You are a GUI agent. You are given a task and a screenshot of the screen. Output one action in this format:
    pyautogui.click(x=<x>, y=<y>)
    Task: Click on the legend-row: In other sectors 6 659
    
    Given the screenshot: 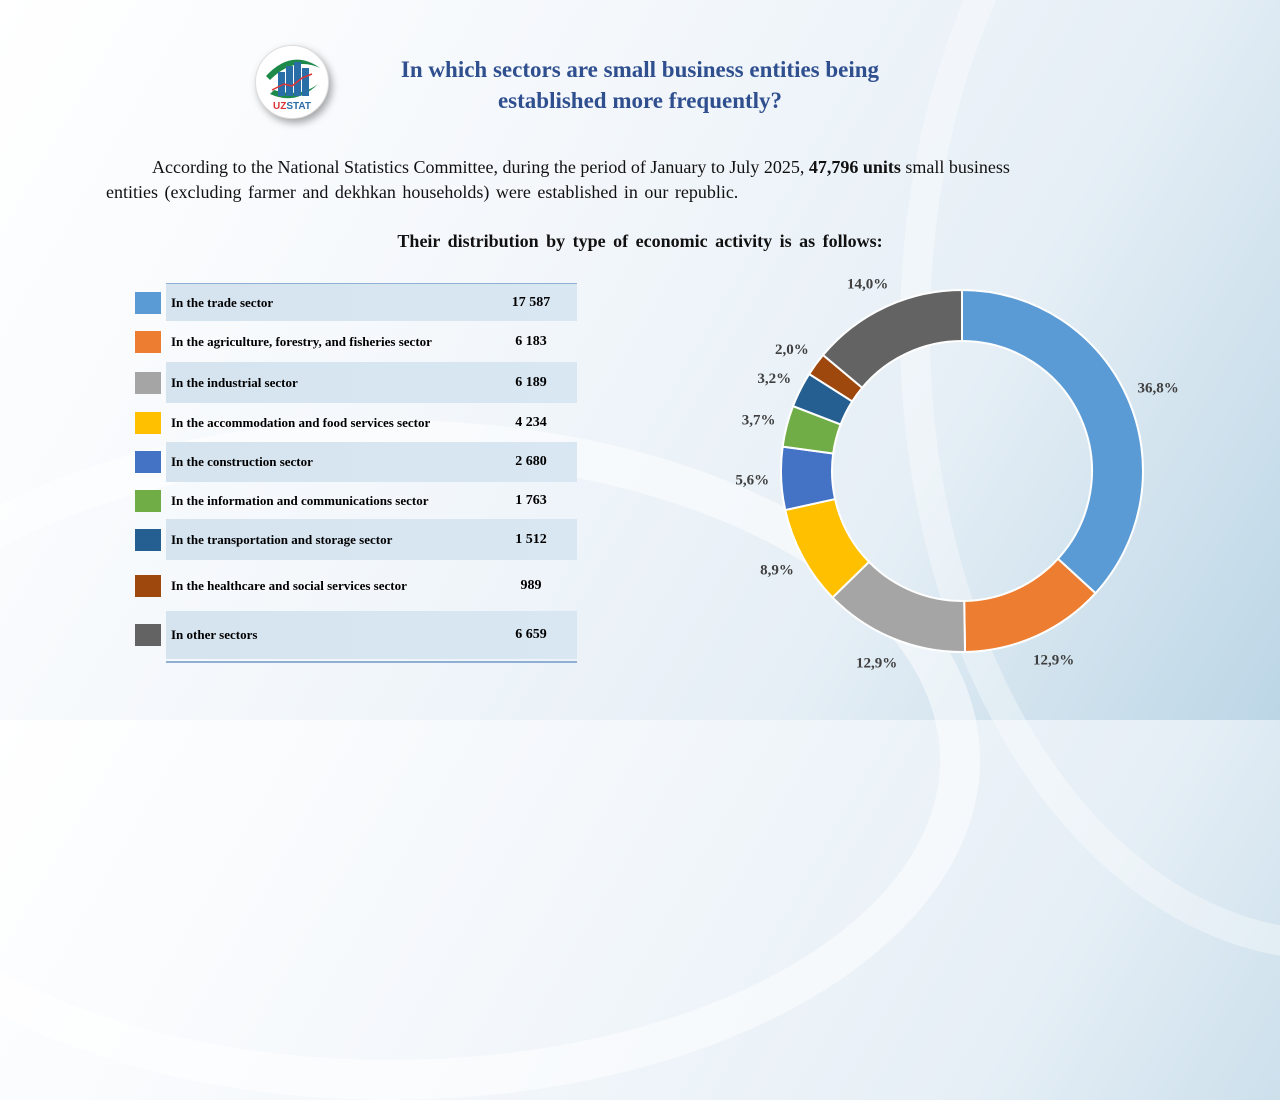 What is the action you would take?
    pyautogui.click(x=356, y=635)
    